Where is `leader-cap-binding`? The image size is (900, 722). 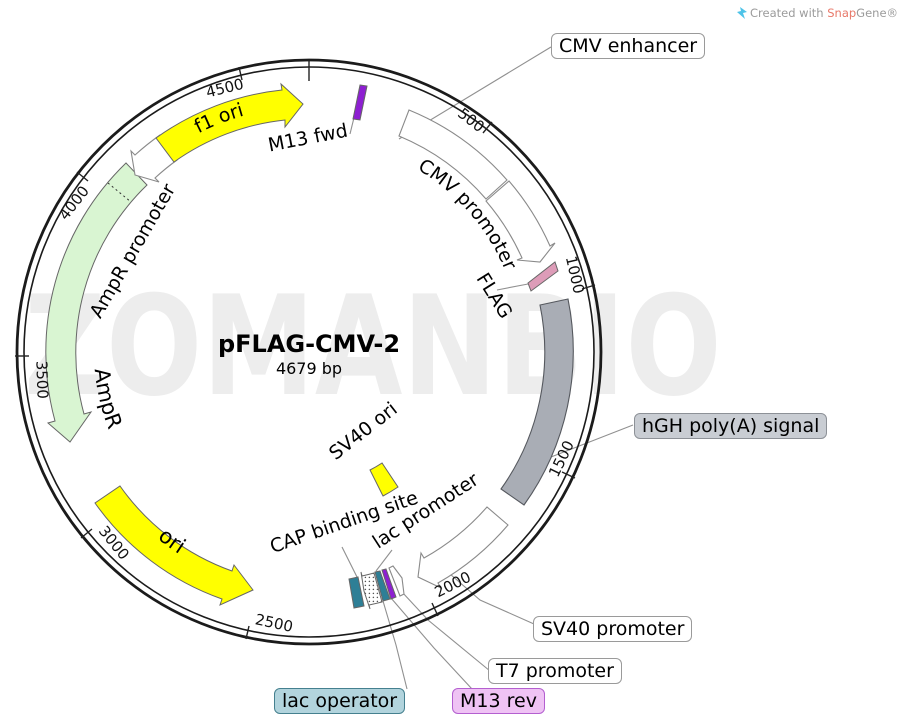
leader-cap-binding is located at coordinates (350, 563).